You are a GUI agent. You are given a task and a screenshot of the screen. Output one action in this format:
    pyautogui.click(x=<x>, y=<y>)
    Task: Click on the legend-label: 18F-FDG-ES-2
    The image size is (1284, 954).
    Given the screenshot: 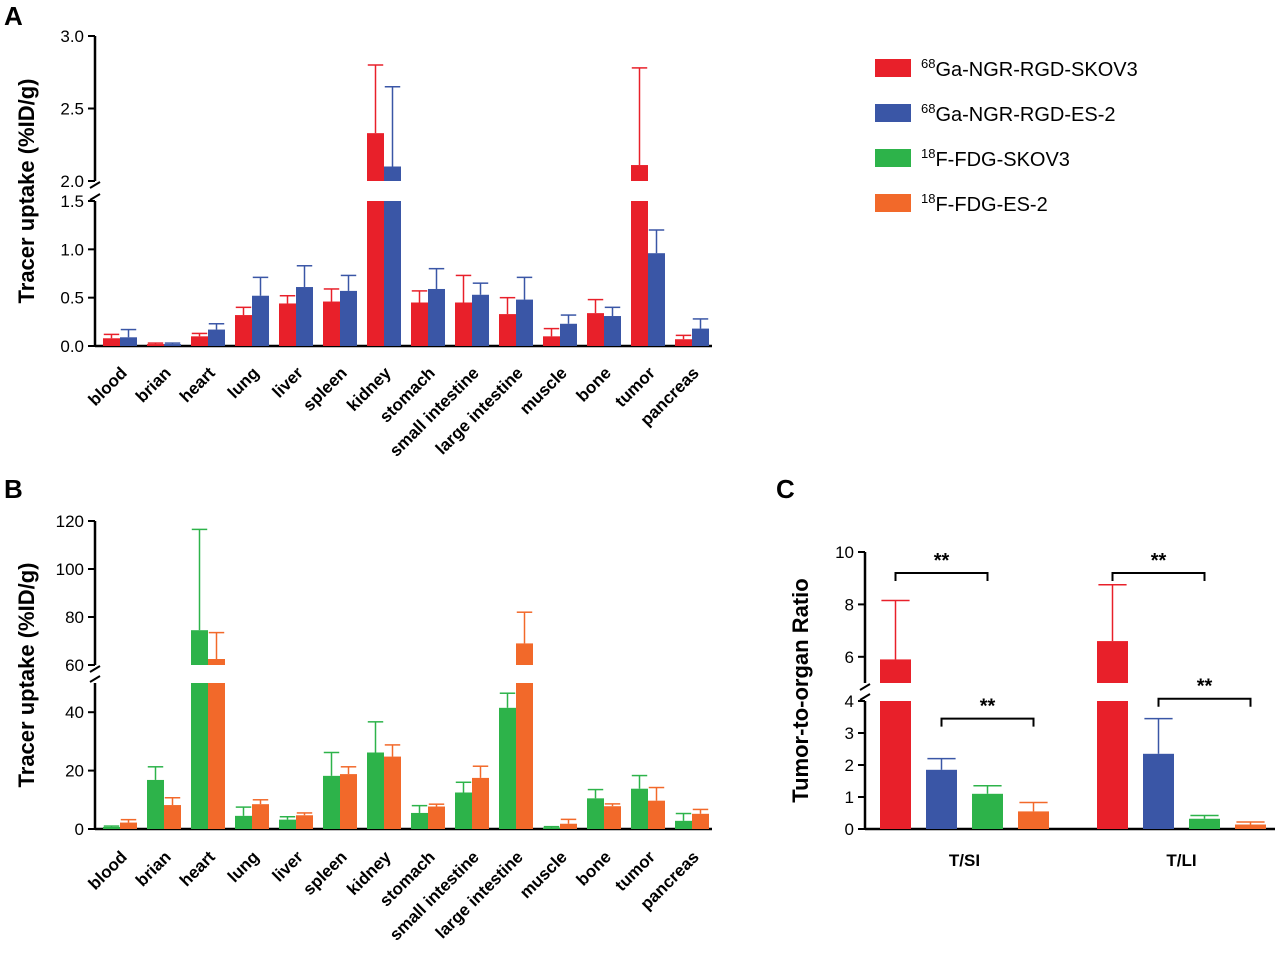 What is the action you would take?
    pyautogui.click(x=984, y=203)
    